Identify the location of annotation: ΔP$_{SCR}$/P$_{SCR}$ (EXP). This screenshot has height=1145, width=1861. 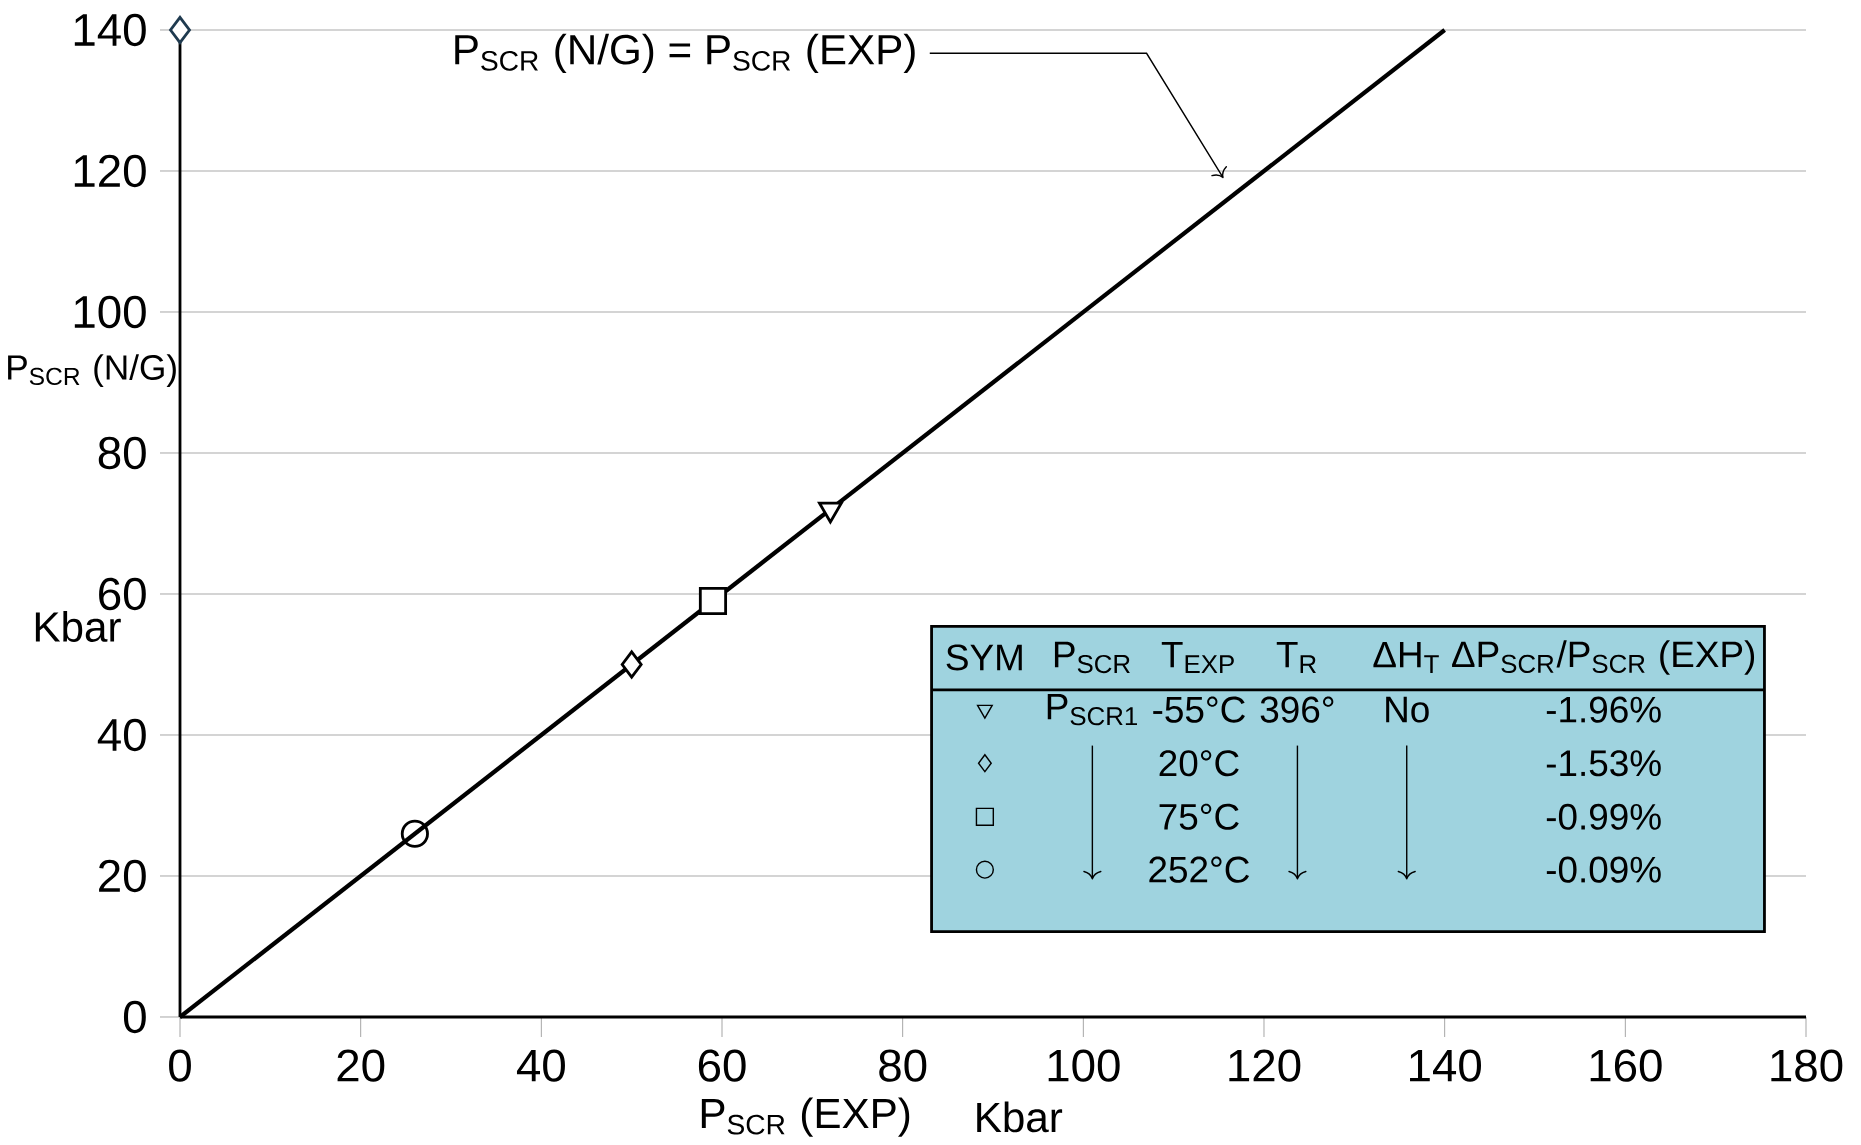
(1603, 657).